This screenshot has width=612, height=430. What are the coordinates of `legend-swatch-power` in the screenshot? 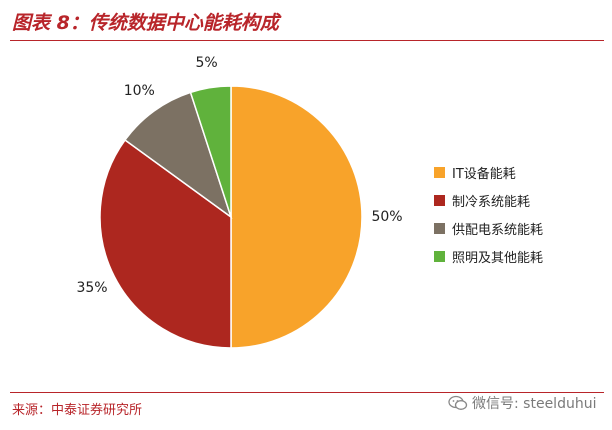 It's located at (439, 228).